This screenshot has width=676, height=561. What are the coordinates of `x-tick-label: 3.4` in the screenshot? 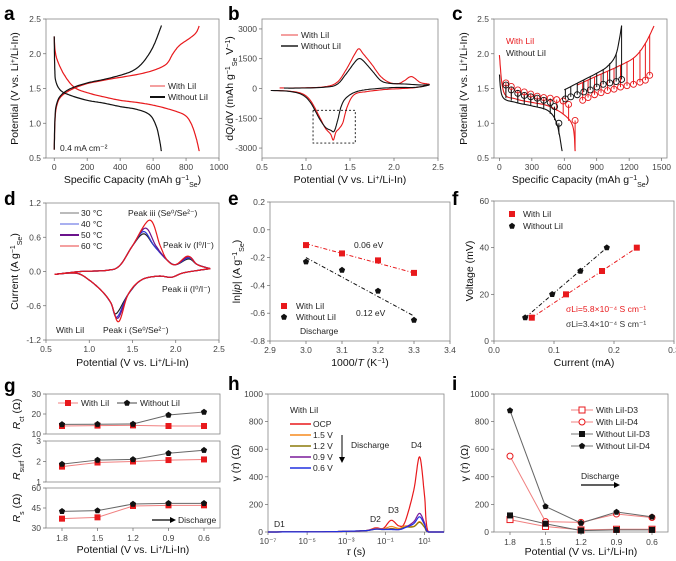 It's located at (450, 350).